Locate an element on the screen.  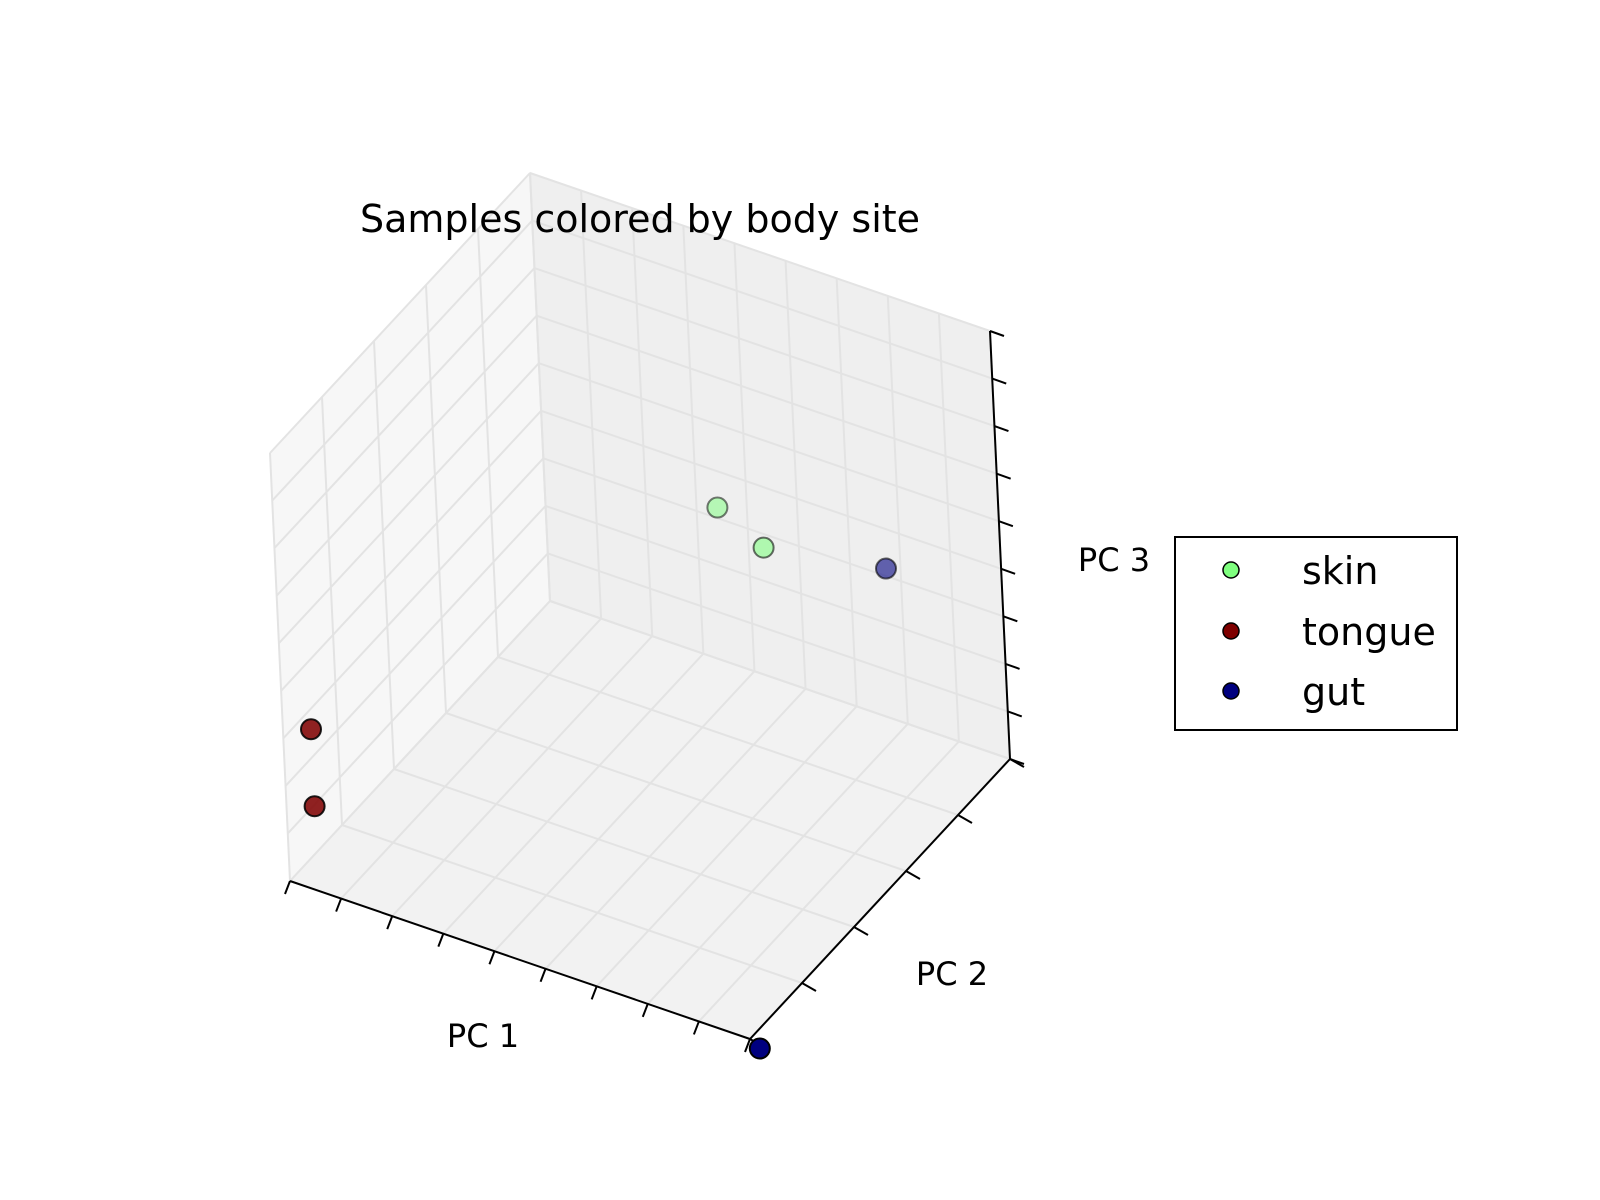
legend-item-tongue: tongue is located at coordinates (1329, 632).